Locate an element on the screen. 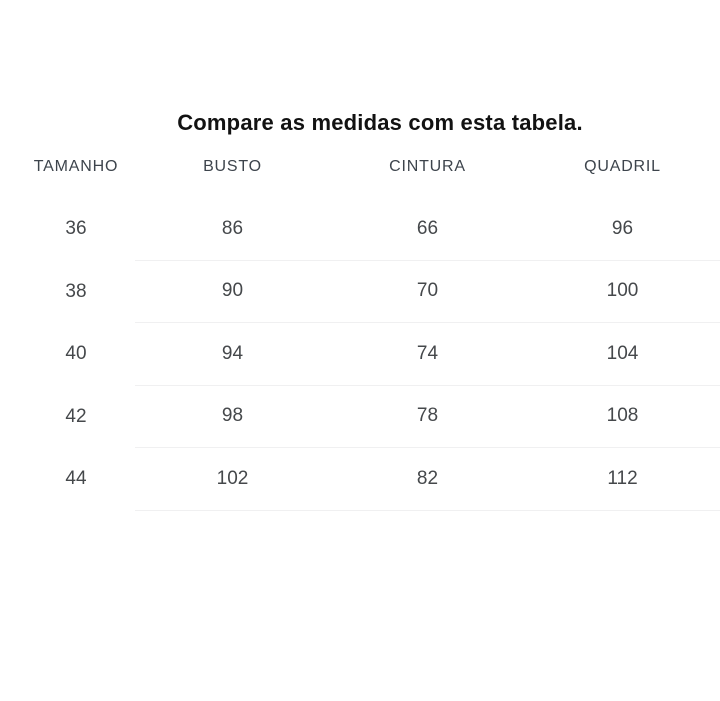 This screenshot has width=720, height=701. column-header-busto: BUSTO is located at coordinates (232, 166).